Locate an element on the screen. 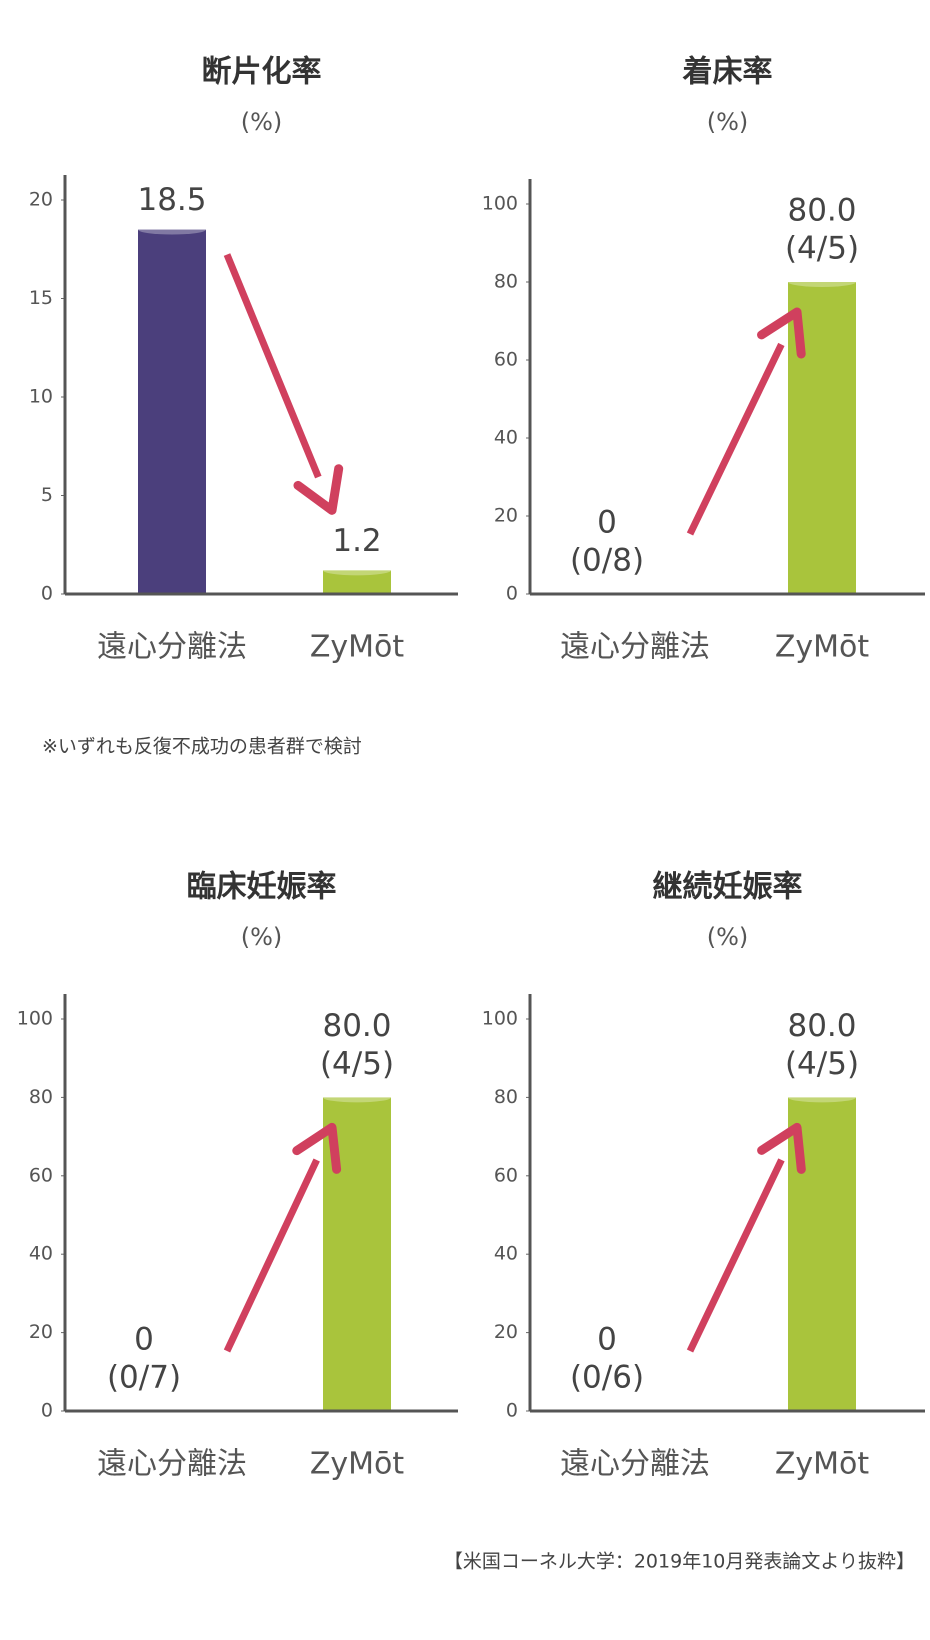 The image size is (930, 1640). y-tick-label: 10 is located at coordinates (41, 397).